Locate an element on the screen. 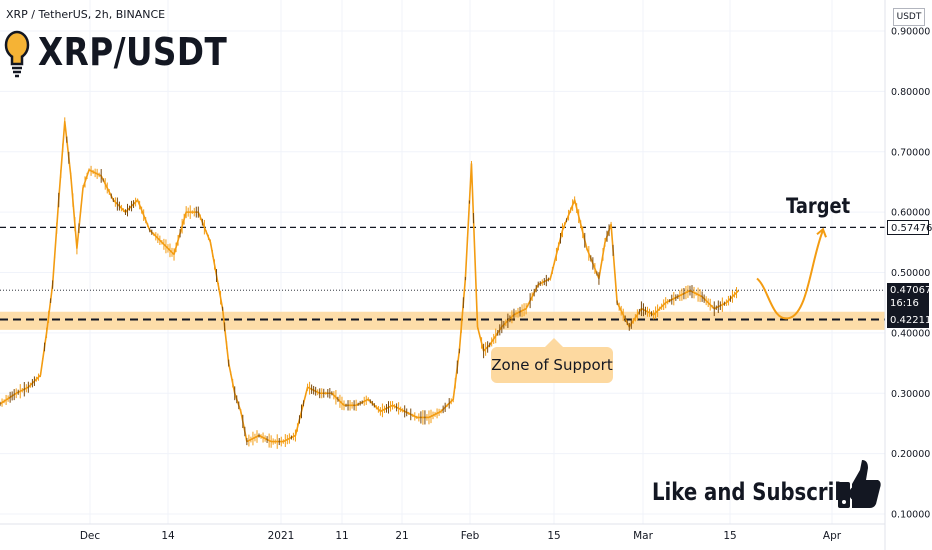 The height and width of the screenshot is (550, 932). like-subscribe-text: Like and Subscribe is located at coordinates (757, 492).